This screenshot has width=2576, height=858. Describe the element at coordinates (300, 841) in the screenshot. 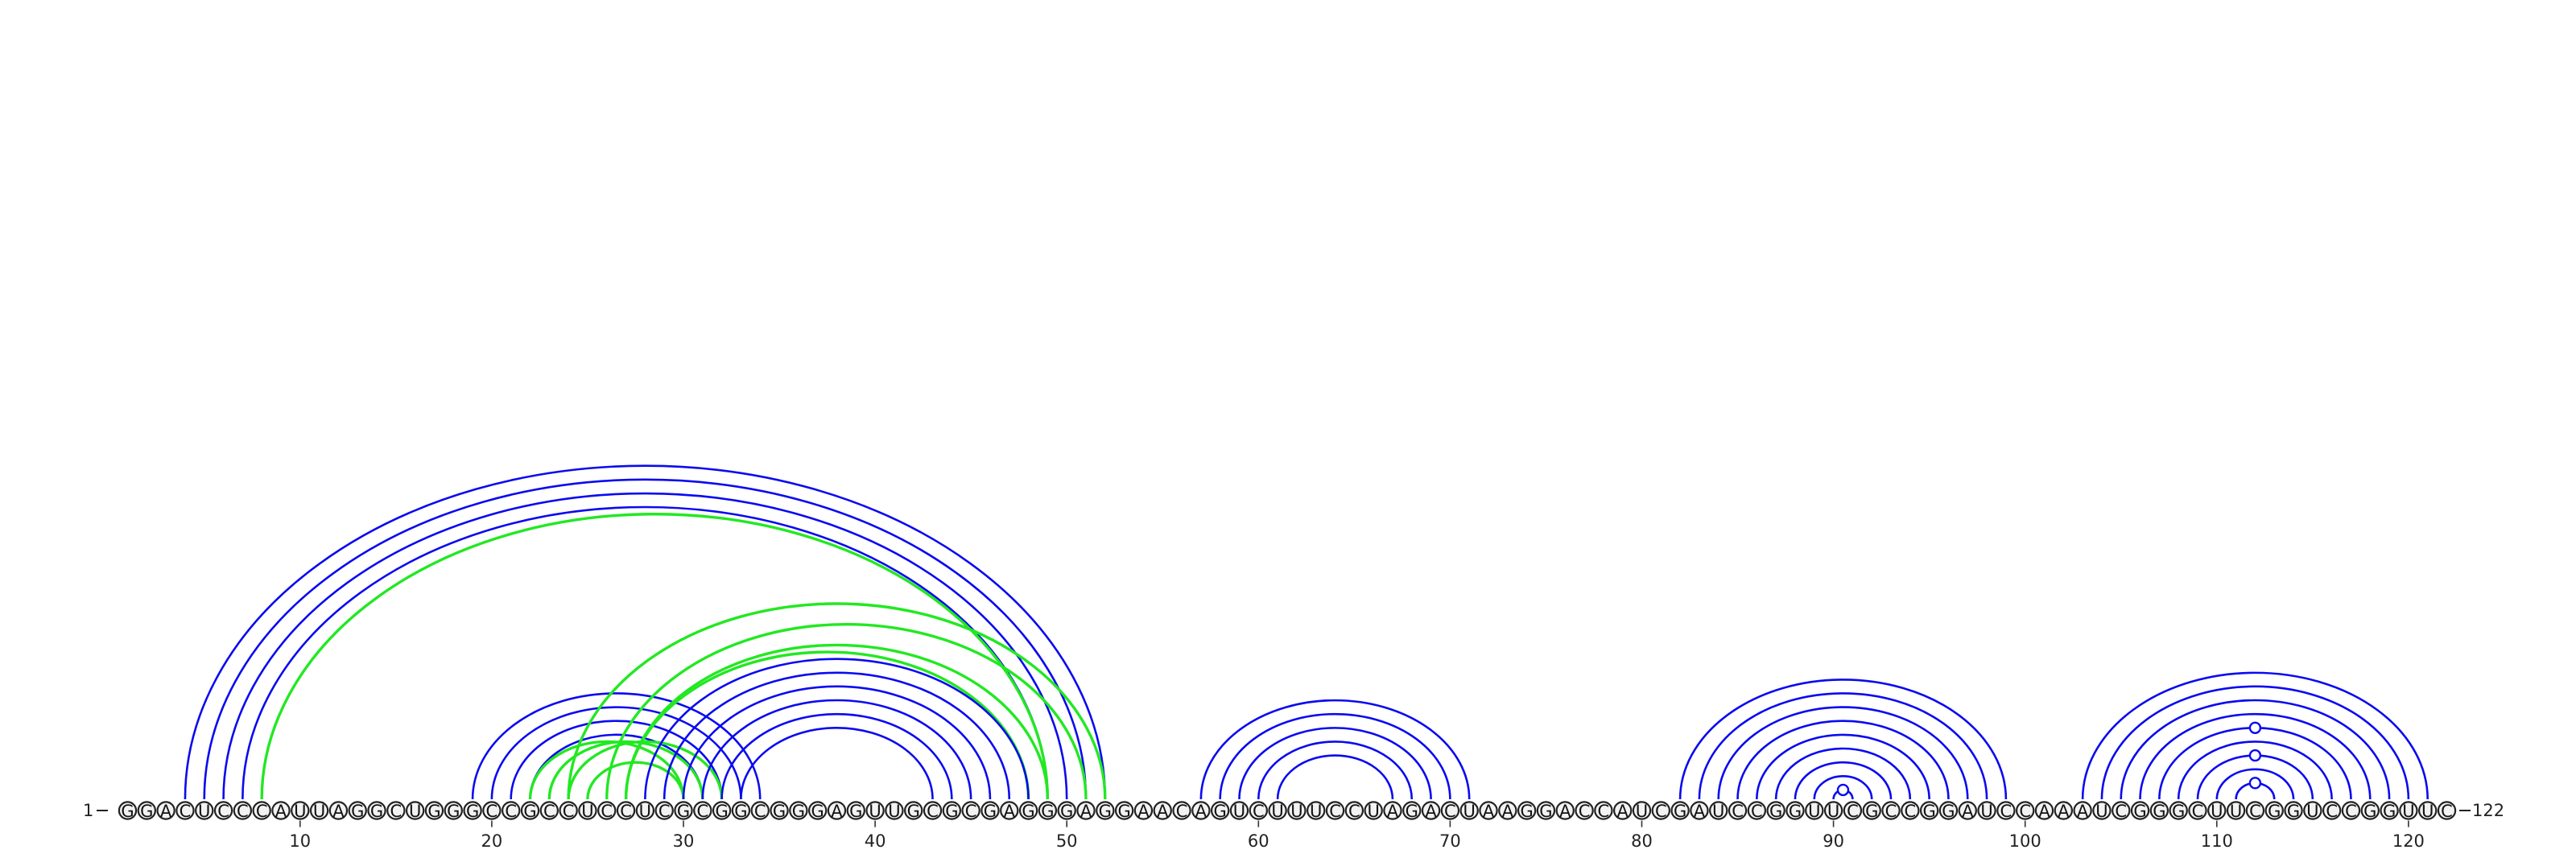

I see `tick-label-10: 10` at that location.